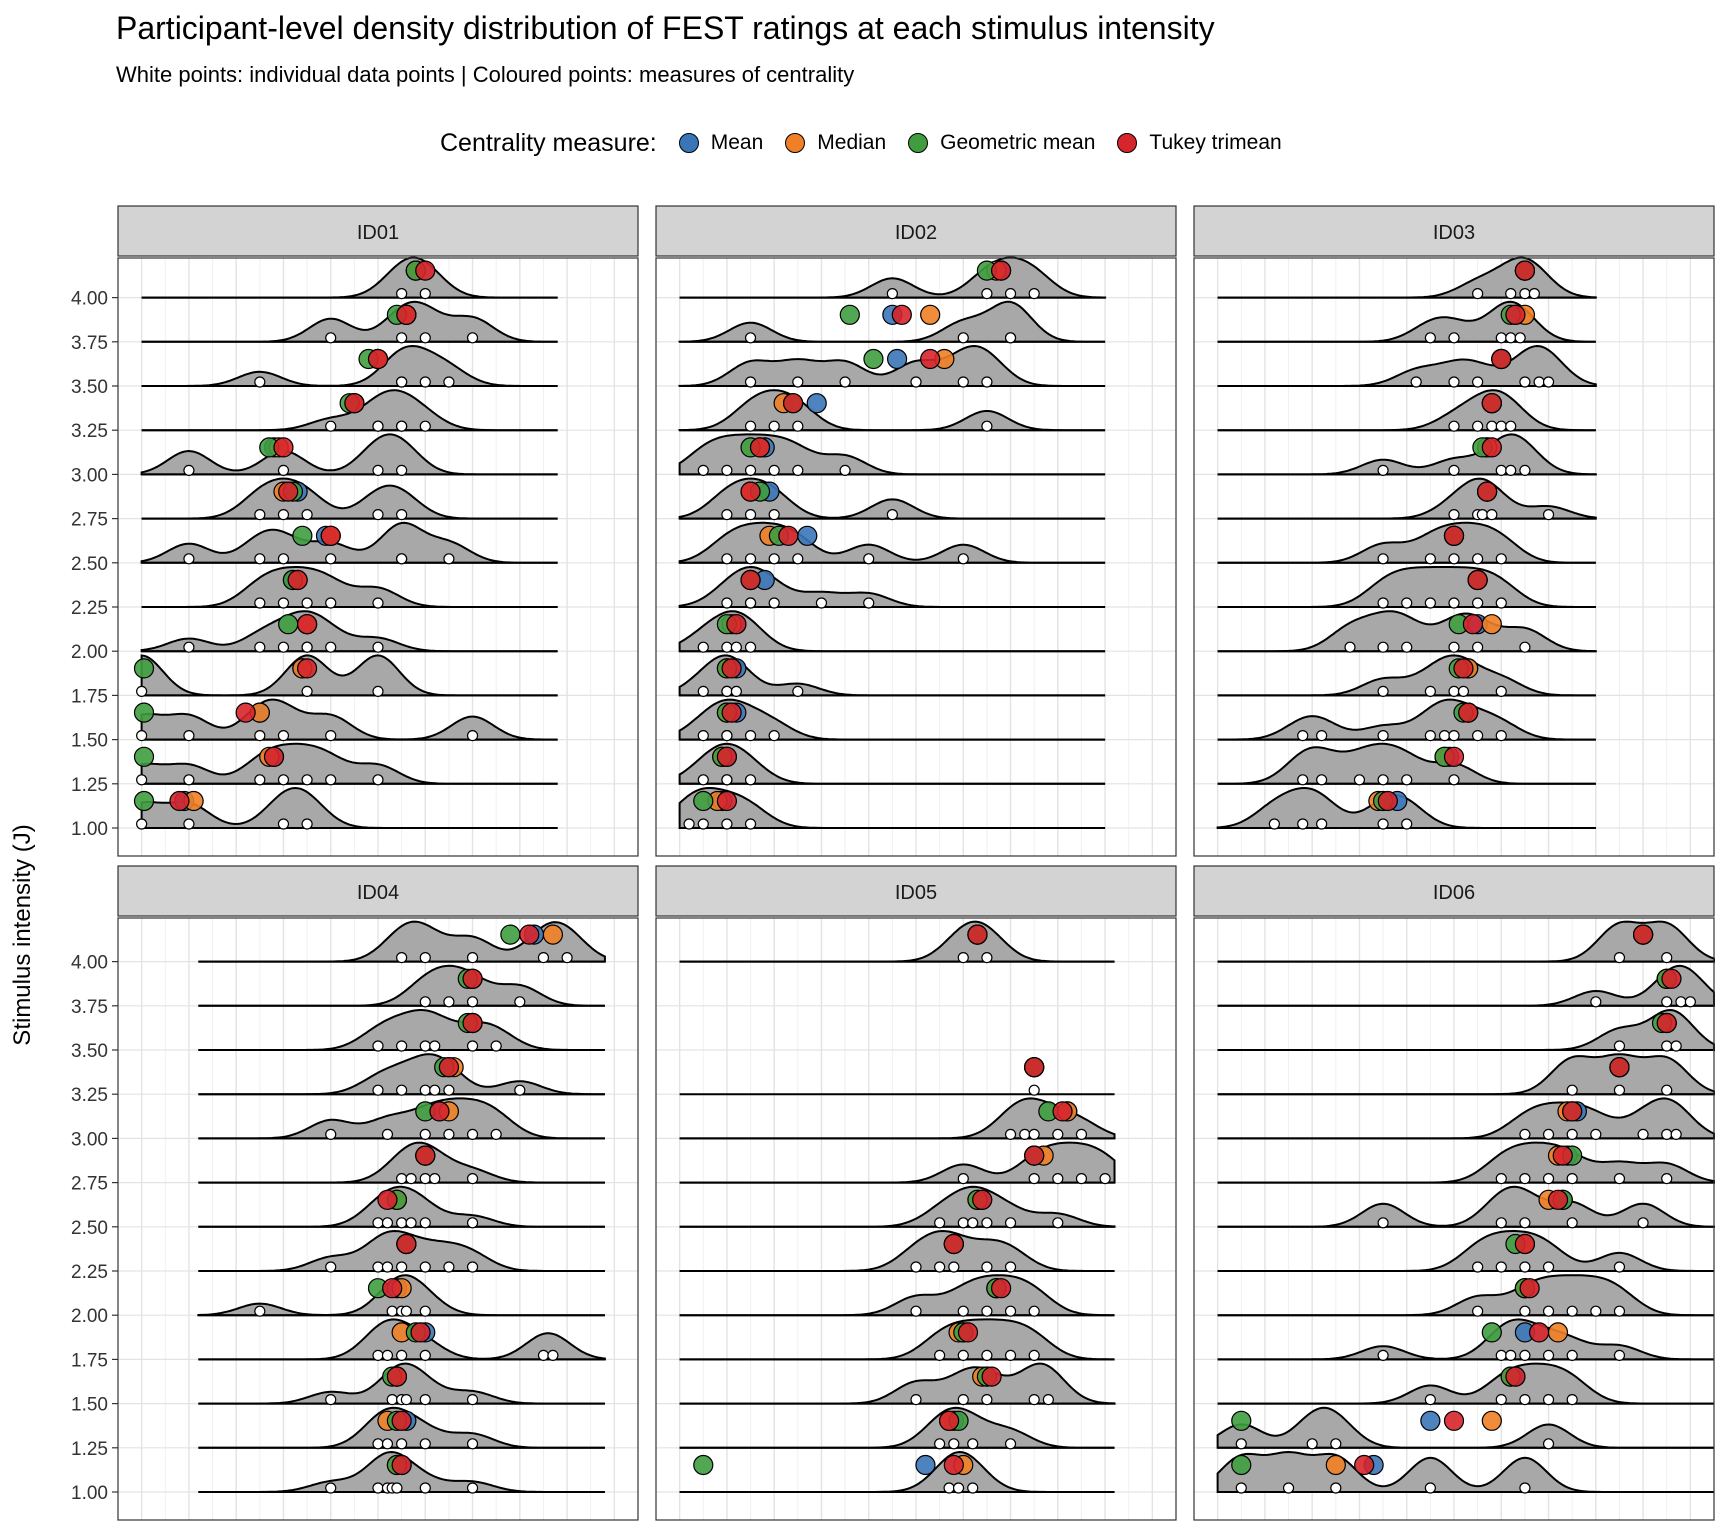  Describe the element at coordinates (1466, 1119) in the screenshot. I see `ridge-3.00` at that location.